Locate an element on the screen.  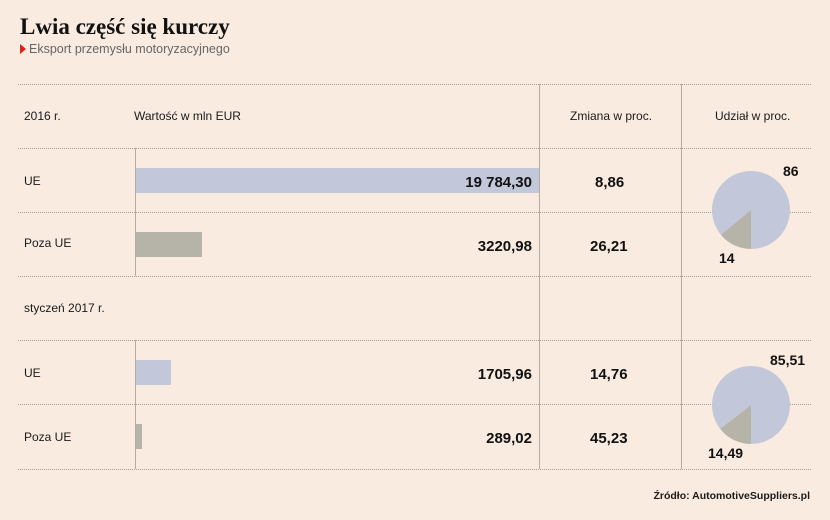
pie-2017 is located at coordinates (751, 405).